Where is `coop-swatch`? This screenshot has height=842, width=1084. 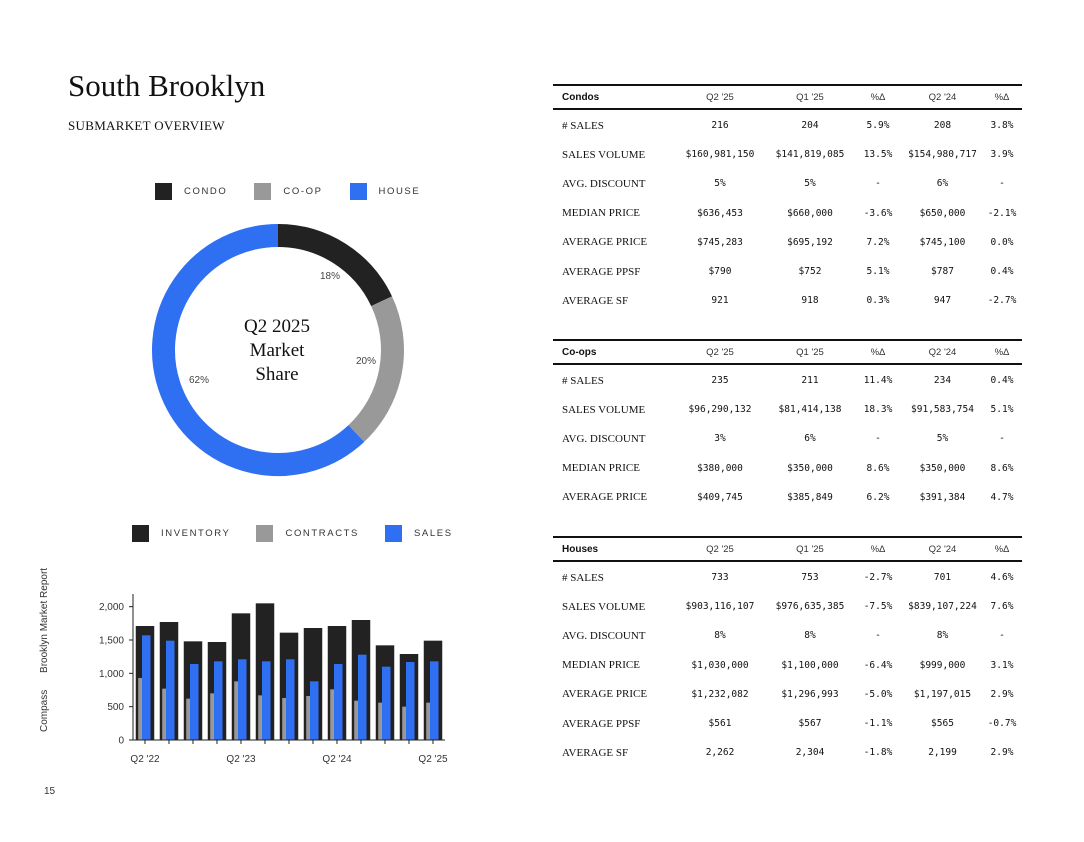 coop-swatch is located at coordinates (263, 191).